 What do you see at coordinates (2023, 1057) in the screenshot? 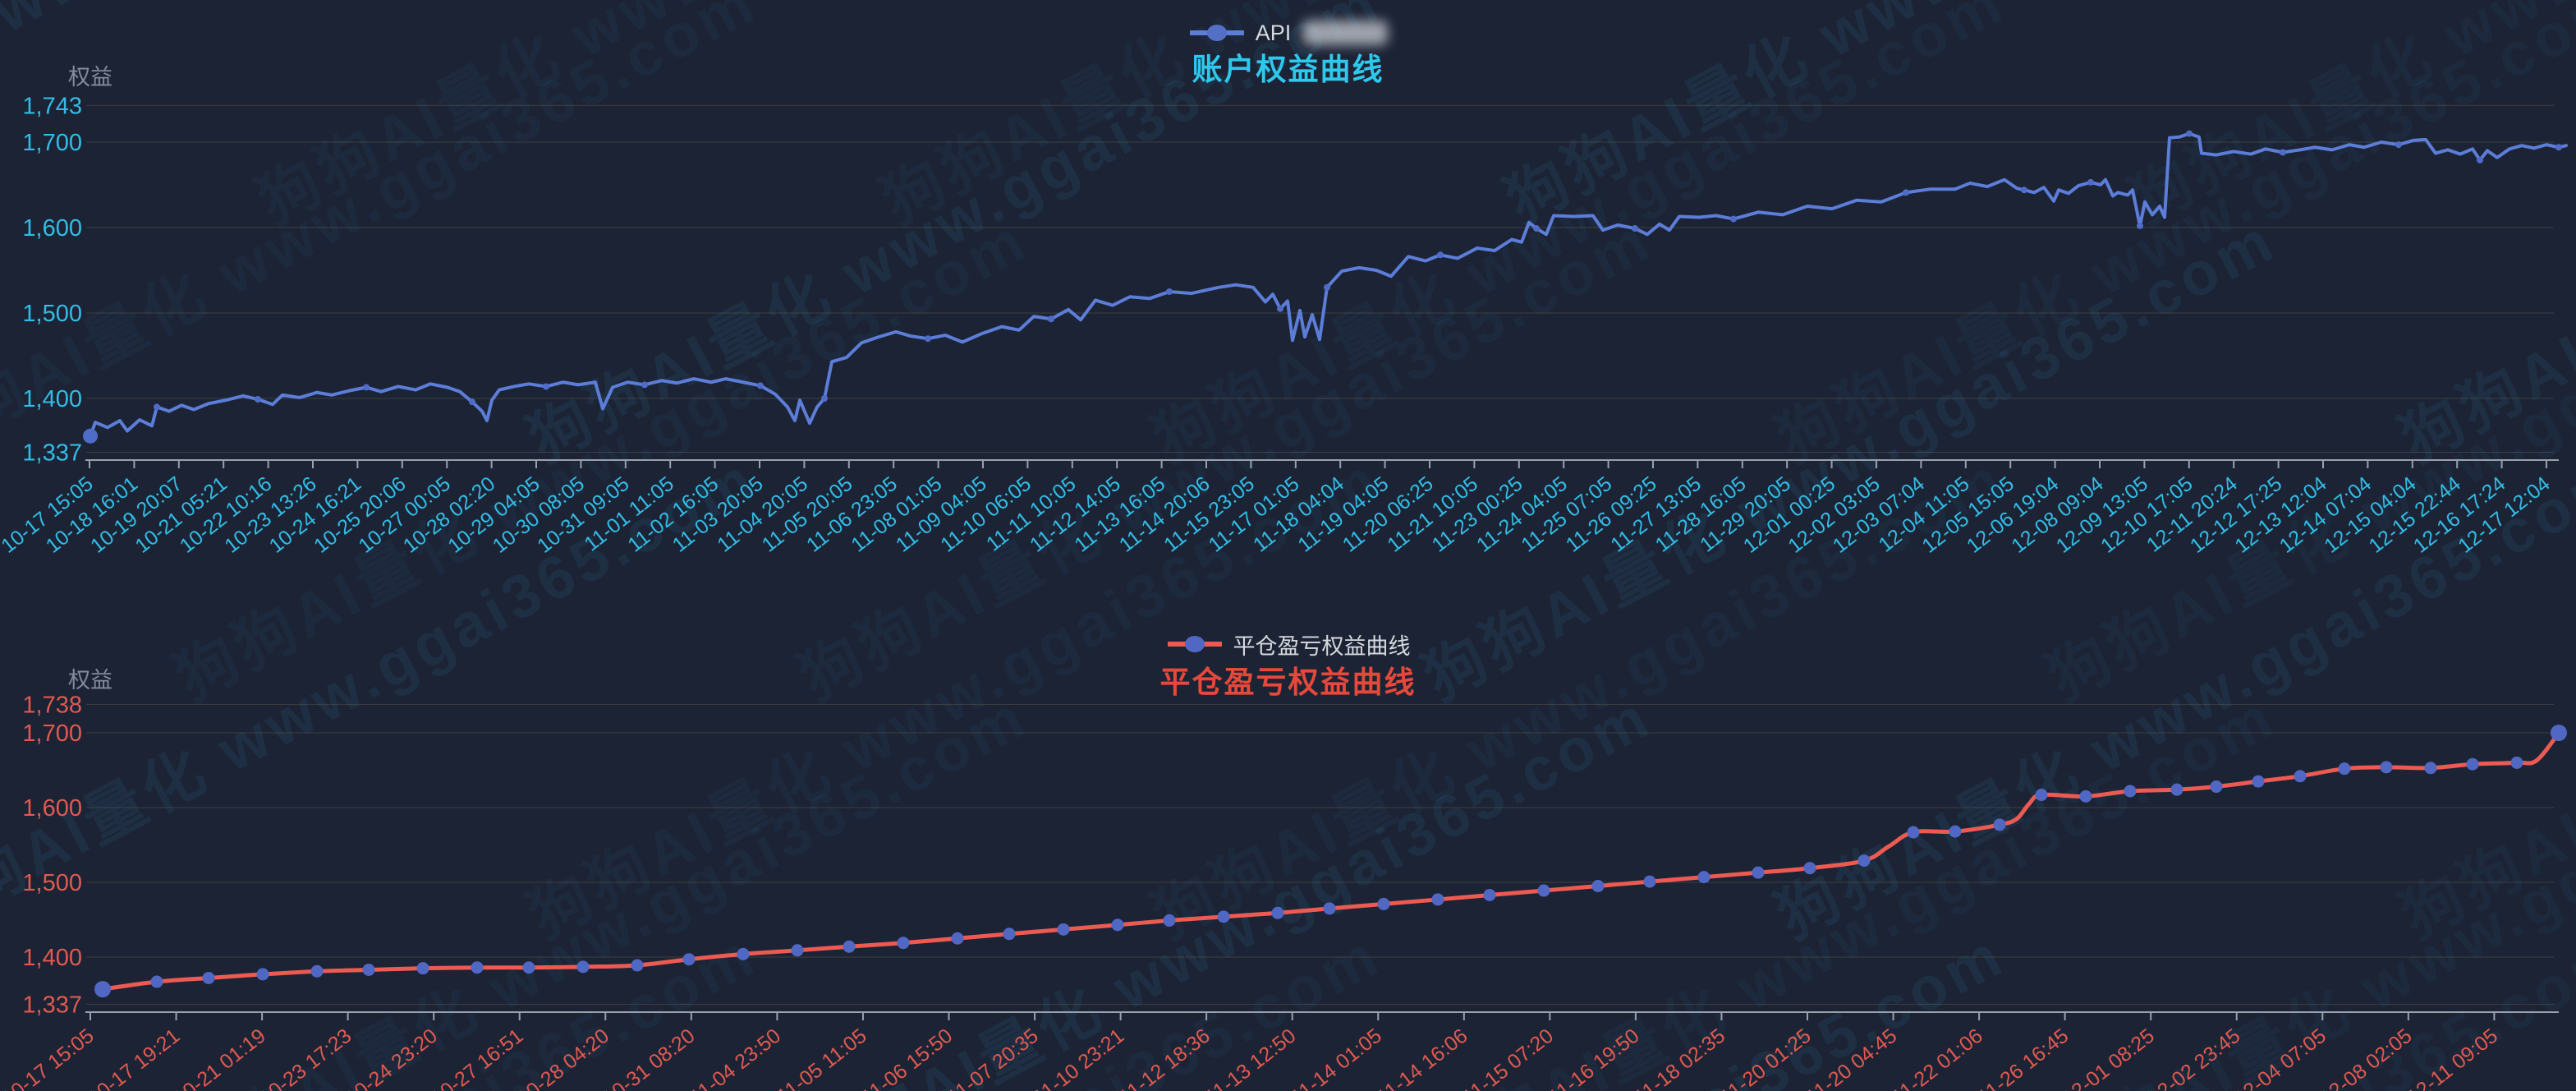
I see `x-tick-label: 11-26 16:45` at bounding box center [2023, 1057].